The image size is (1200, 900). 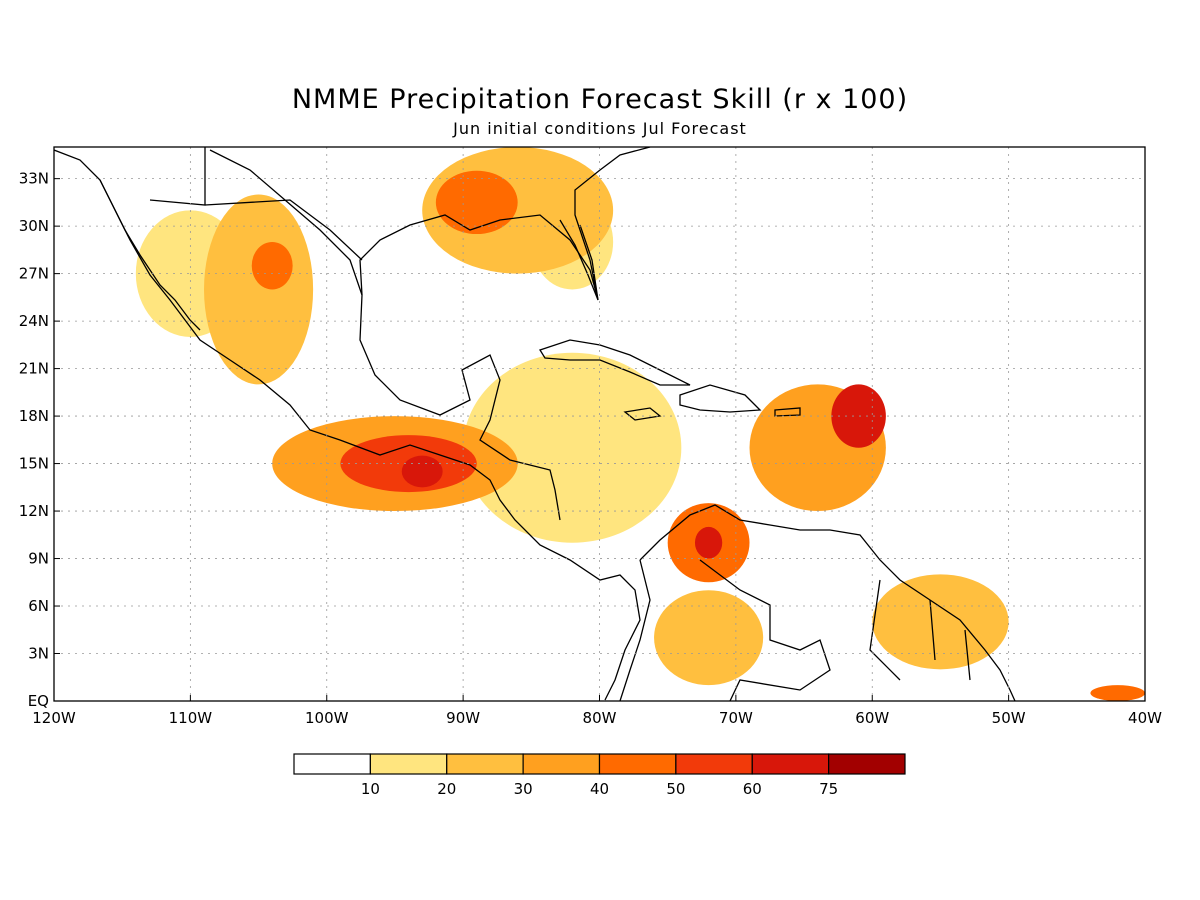 I want to click on lon-tick-label: 70W, so click(x=736, y=718).